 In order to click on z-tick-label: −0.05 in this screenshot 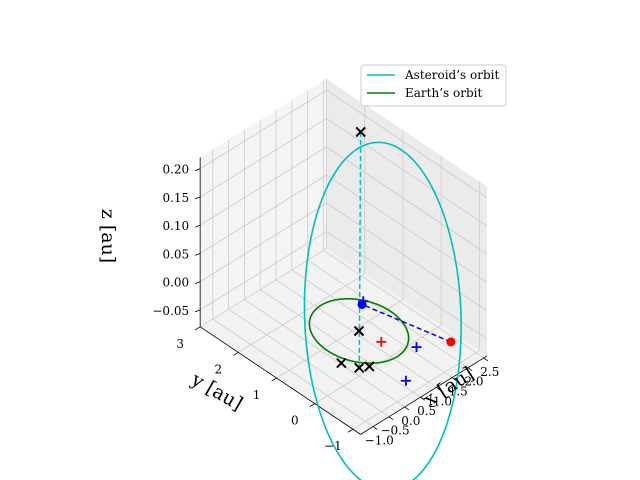, I will do `click(170, 311)`.